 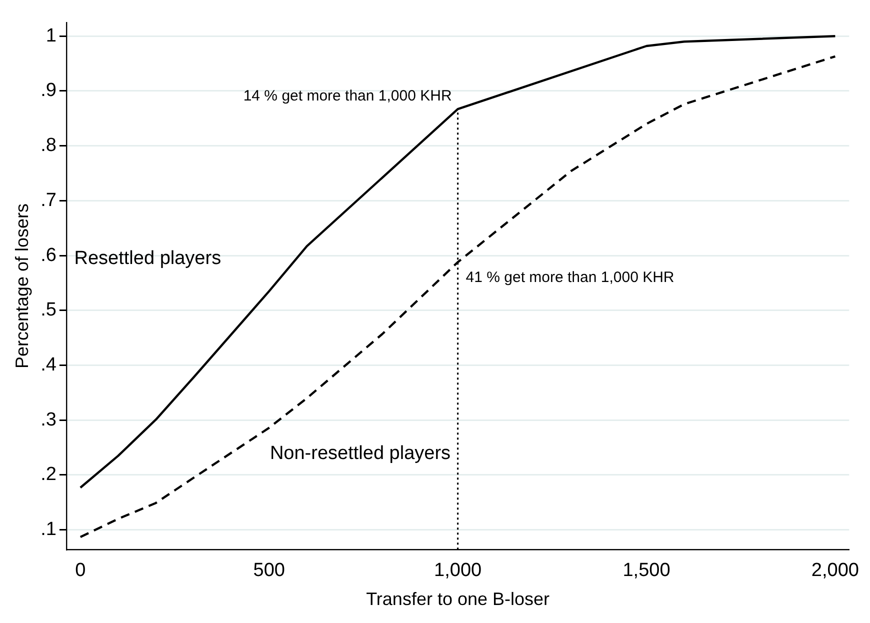 What do you see at coordinates (48, 200) in the screenshot?
I see `y-tick-label: .7` at bounding box center [48, 200].